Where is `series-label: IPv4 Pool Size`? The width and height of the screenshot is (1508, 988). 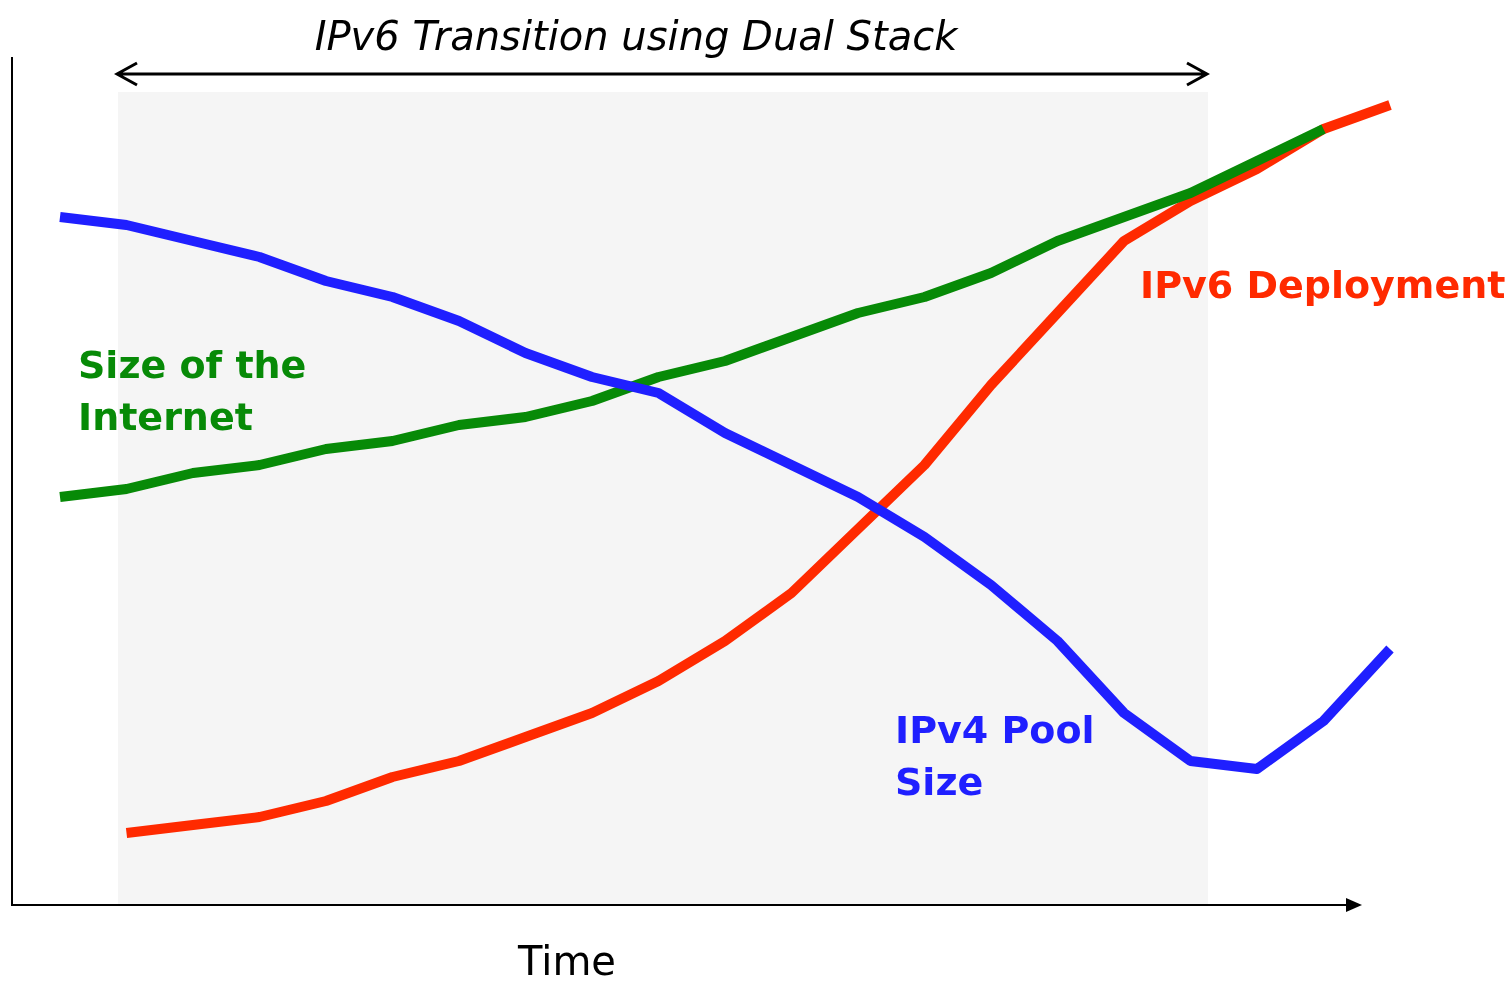 series-label: IPv4 Pool Size is located at coordinates (995, 755).